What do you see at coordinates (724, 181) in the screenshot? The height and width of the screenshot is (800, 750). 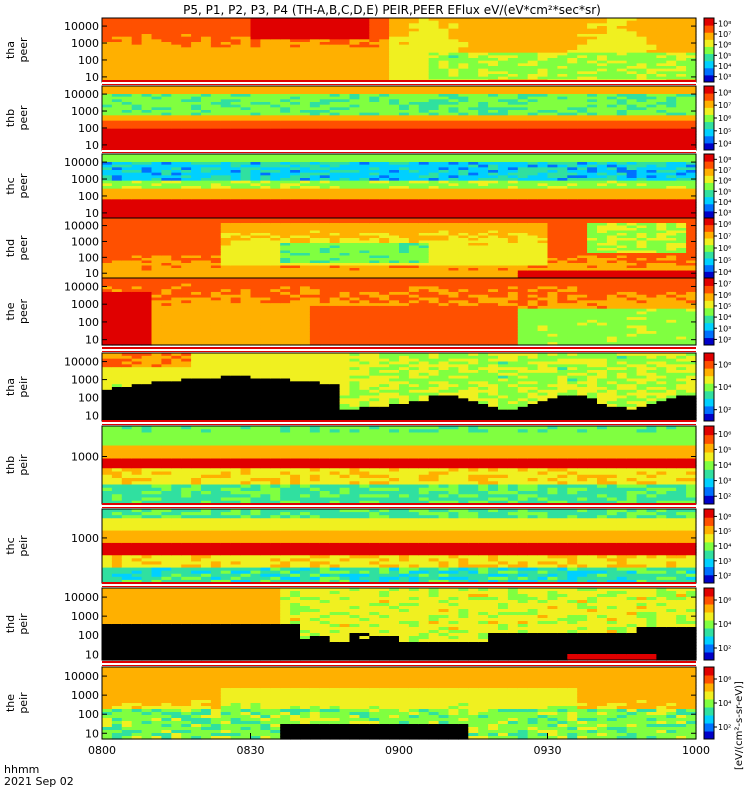 I see `colorbar-tick-label: 10⁶` at bounding box center [724, 181].